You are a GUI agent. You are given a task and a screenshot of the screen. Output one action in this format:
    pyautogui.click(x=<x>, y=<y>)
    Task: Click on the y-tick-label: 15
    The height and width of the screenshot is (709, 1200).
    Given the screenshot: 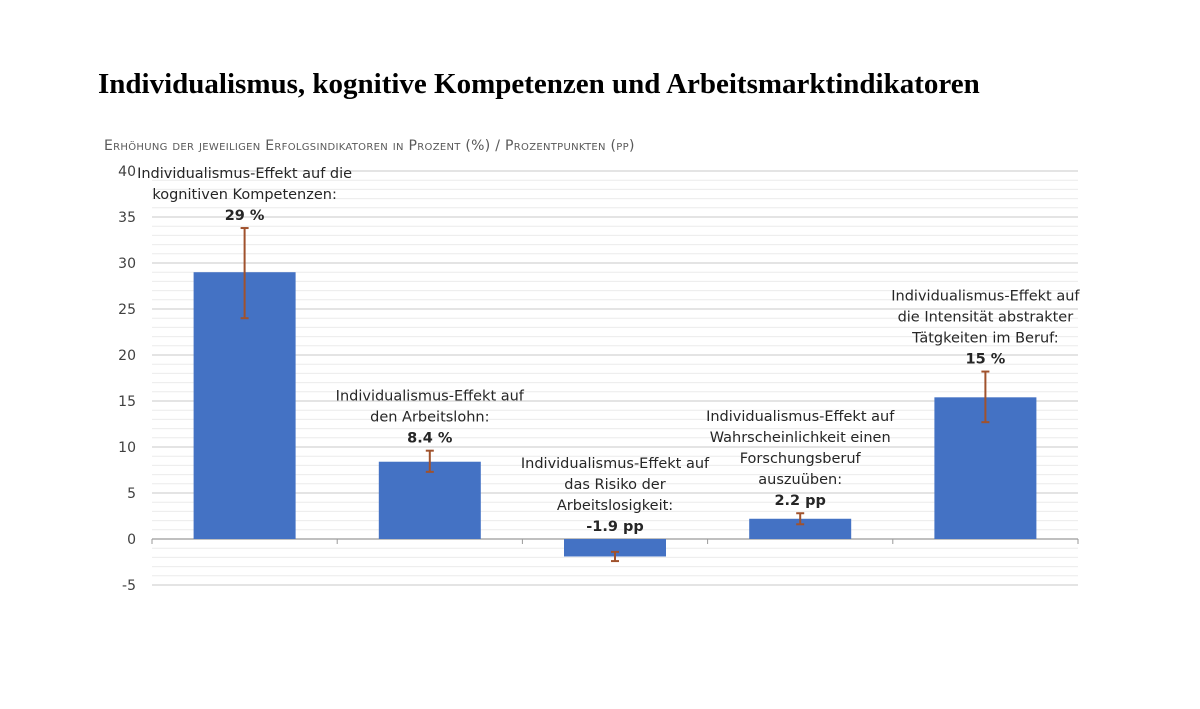 What is the action you would take?
    pyautogui.click(x=127, y=402)
    